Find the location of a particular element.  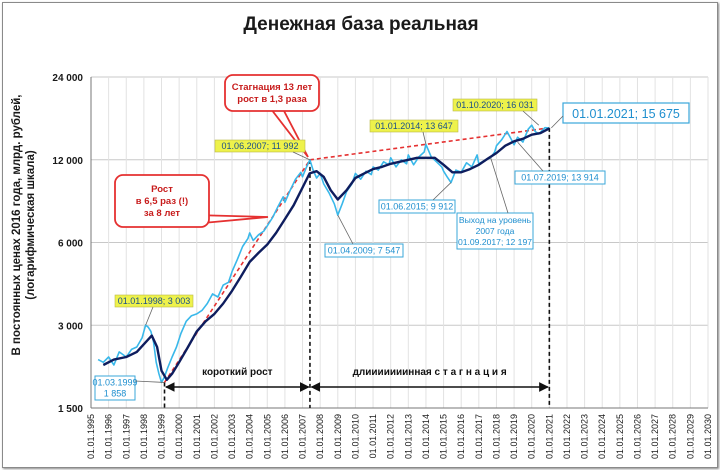

label-2007: 01.06.2007; 11 992 is located at coordinates (260, 146).